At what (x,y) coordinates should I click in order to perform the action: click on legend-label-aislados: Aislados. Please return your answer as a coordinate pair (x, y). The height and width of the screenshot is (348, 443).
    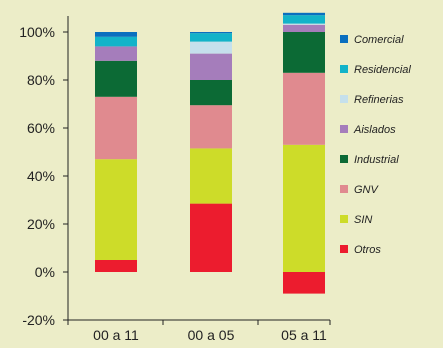
    Looking at the image, I should click on (374, 130).